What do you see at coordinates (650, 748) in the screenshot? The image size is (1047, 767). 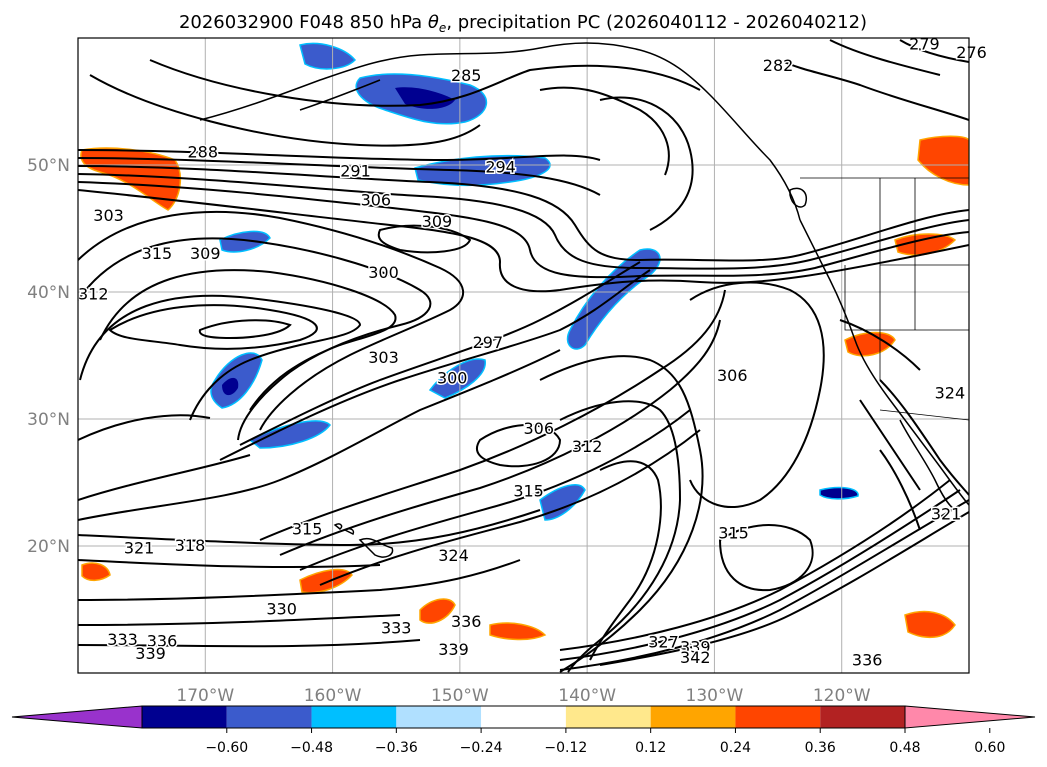 I see `colorbar-tick-label: 0.12` at bounding box center [650, 748].